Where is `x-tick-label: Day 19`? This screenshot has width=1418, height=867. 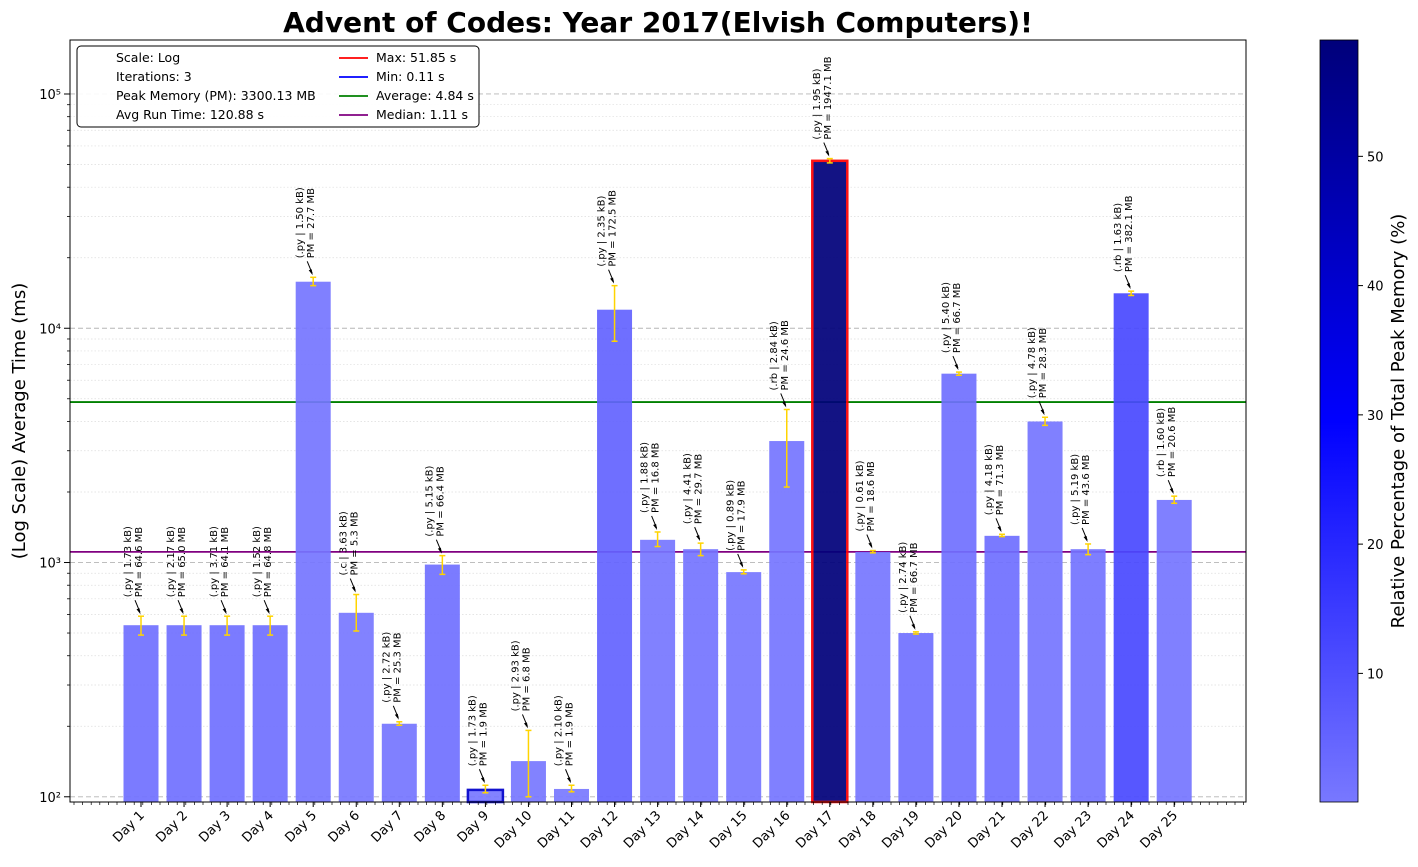
x-tick-label: Day 19 is located at coordinates (900, 829).